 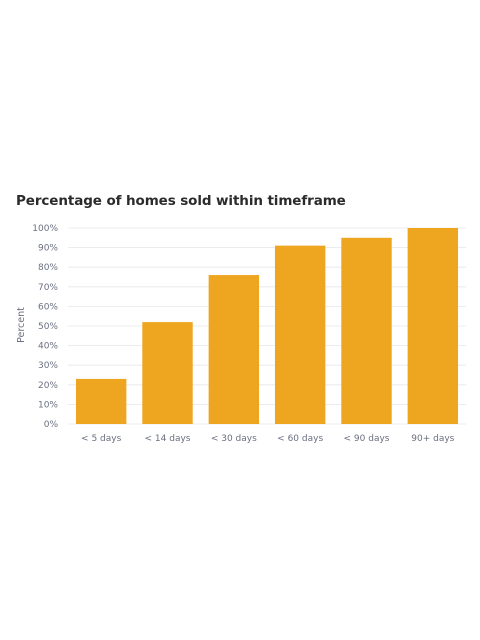 I want to click on y-tick-label: 30%, so click(x=48, y=366).